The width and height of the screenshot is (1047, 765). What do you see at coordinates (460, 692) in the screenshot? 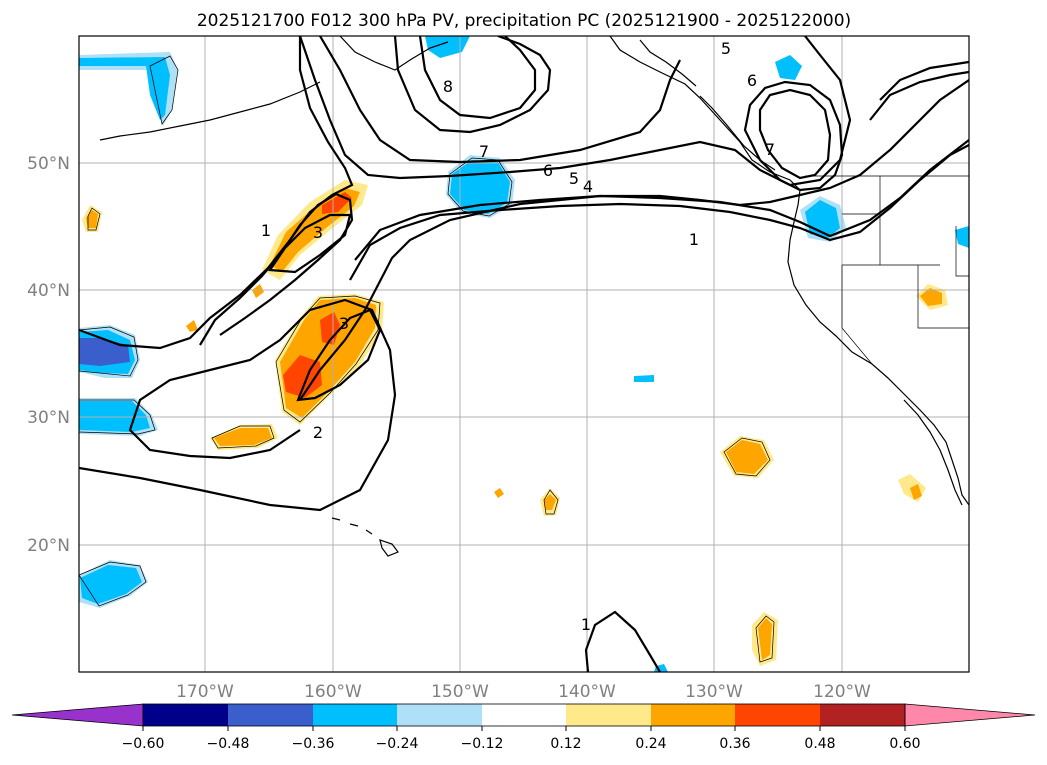
I see `lon-label: 150°W` at bounding box center [460, 692].